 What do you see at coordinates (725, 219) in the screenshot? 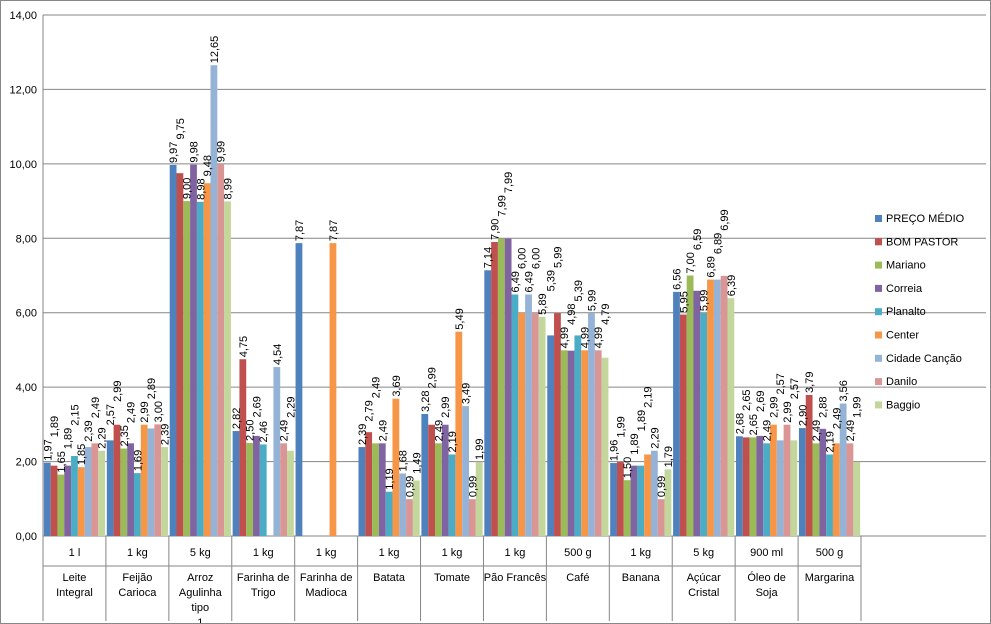
I see `data-label: 6,99` at bounding box center [725, 219].